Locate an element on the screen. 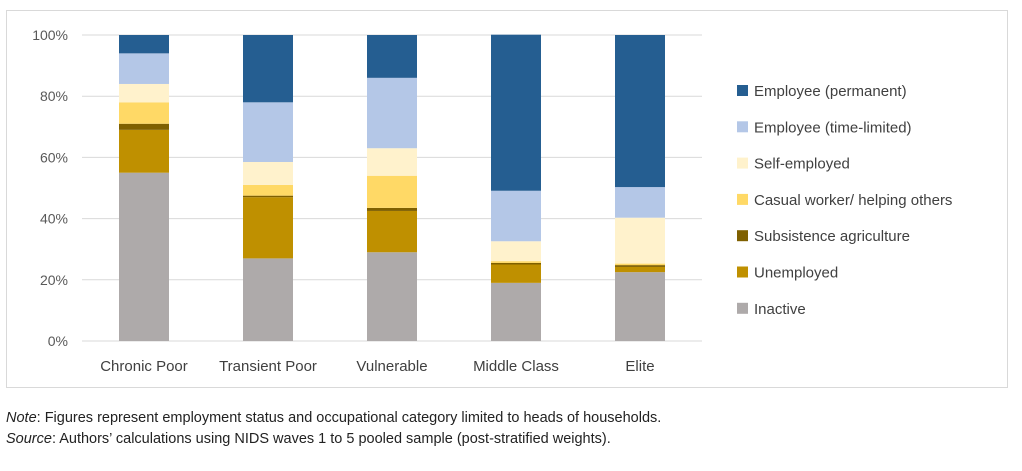  y-tick-label: 100% is located at coordinates (50, 35).